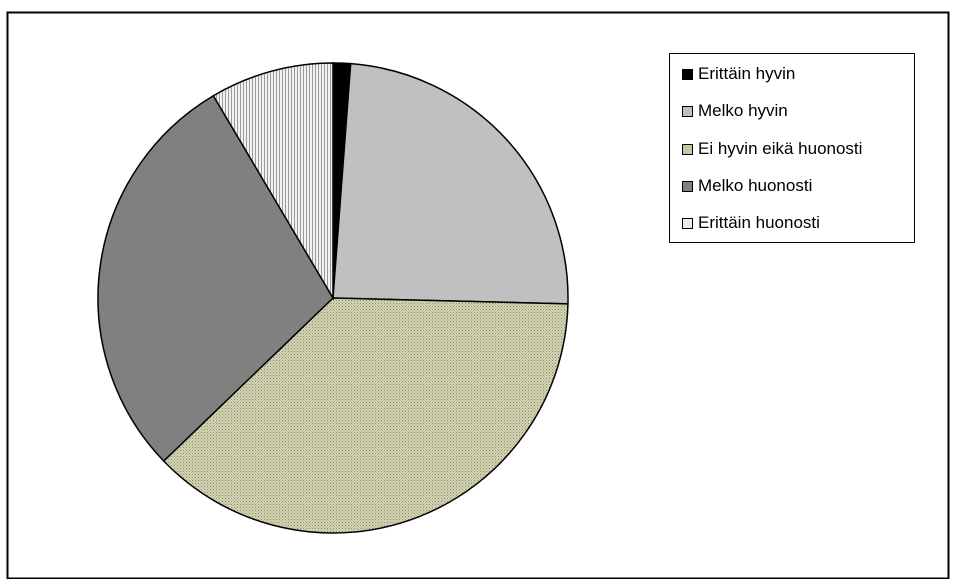 The width and height of the screenshot is (956, 584). I want to click on legend-item-melko-huonosti: Melko huonosti, so click(747, 186).